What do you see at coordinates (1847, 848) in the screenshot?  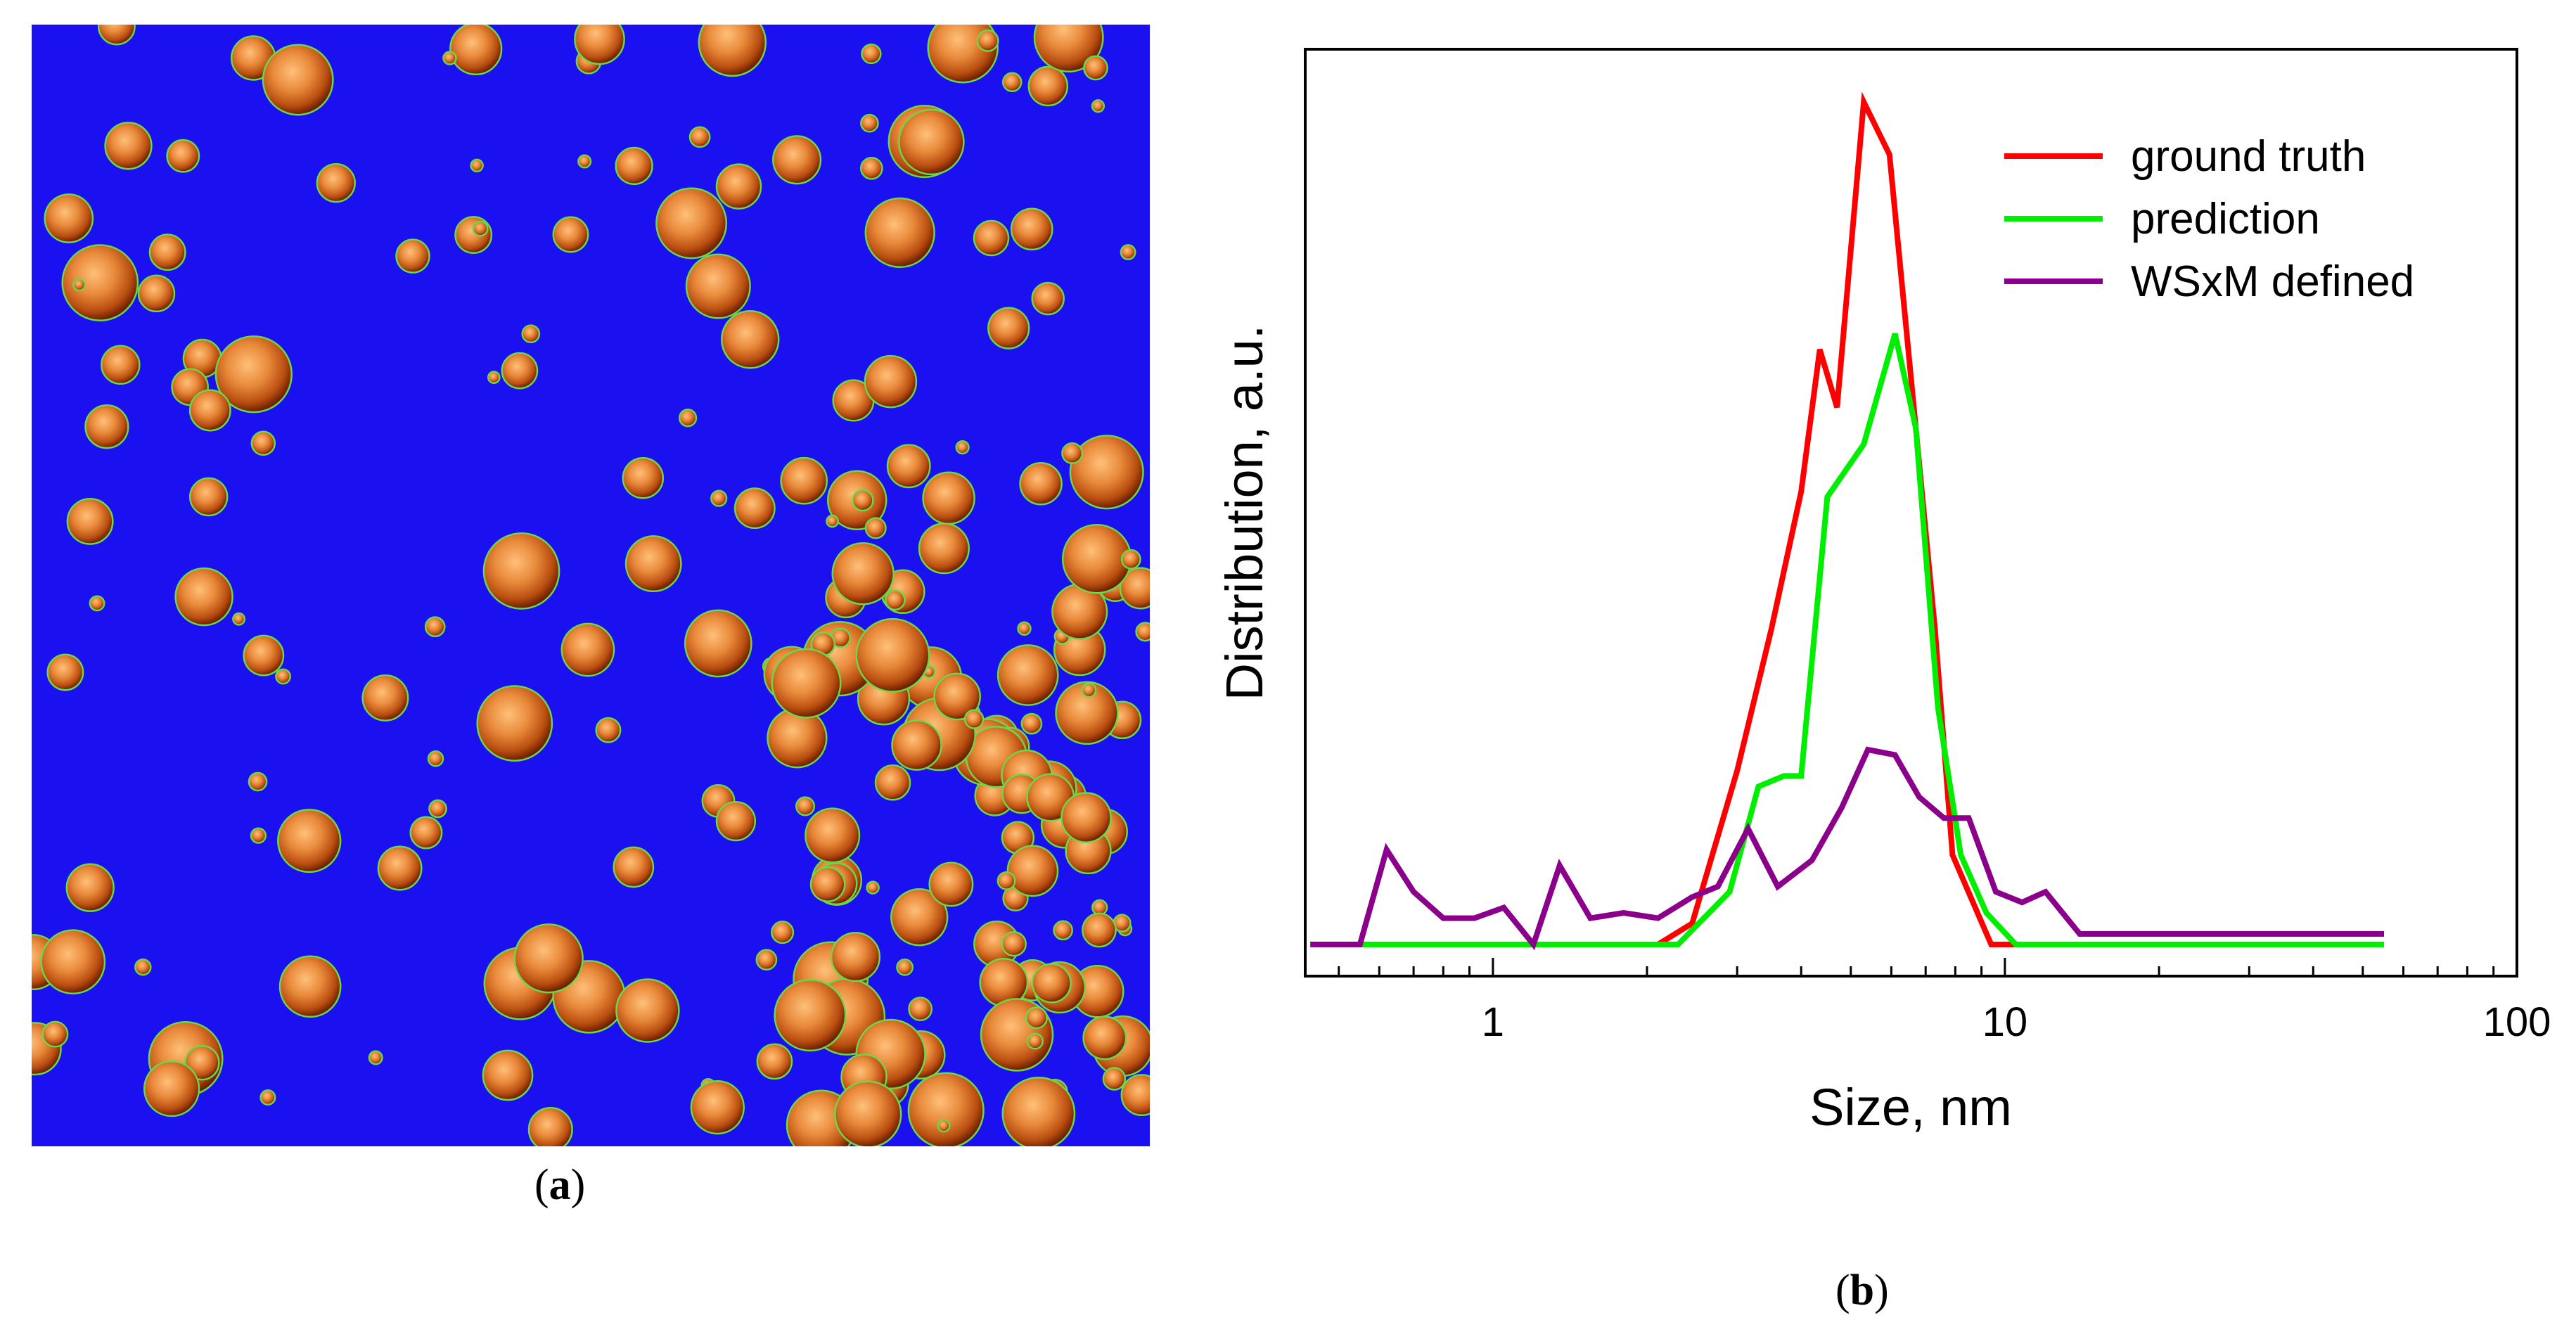 I see `series-line-wsxm-defined` at bounding box center [1847, 848].